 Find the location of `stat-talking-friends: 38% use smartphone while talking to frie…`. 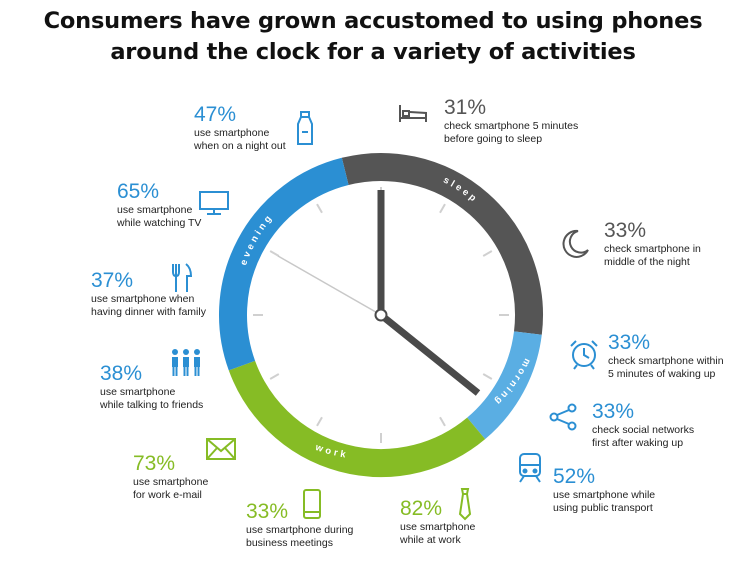

stat-talking-friends: 38% use smartphone while talking to frie… is located at coordinates (151, 387).